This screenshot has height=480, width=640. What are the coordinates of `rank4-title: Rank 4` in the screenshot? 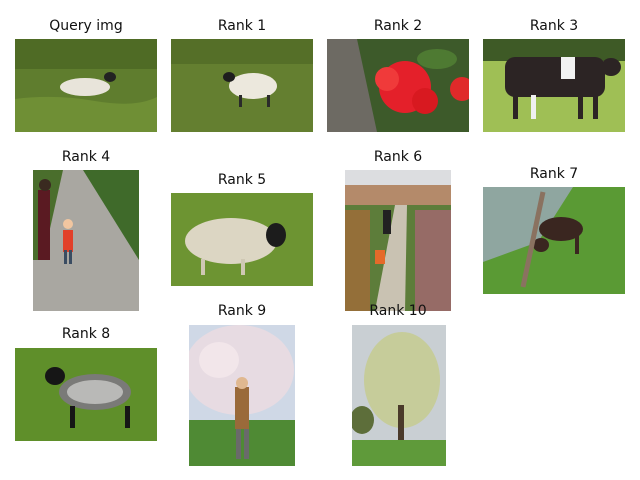 It's located at (86, 157).